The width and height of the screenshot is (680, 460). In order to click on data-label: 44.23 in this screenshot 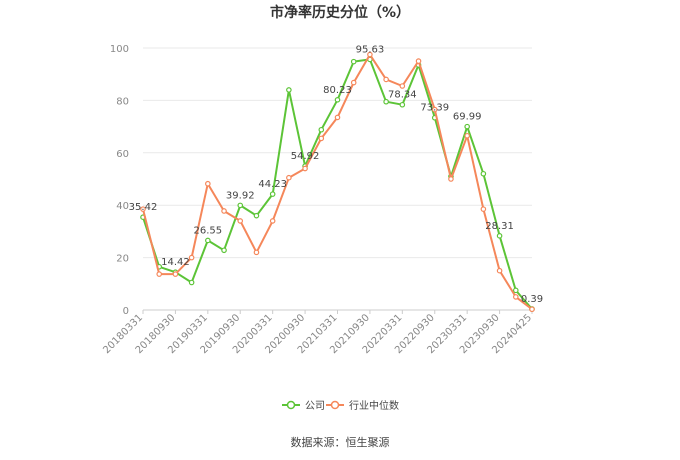, I will do `click(272, 184)`.